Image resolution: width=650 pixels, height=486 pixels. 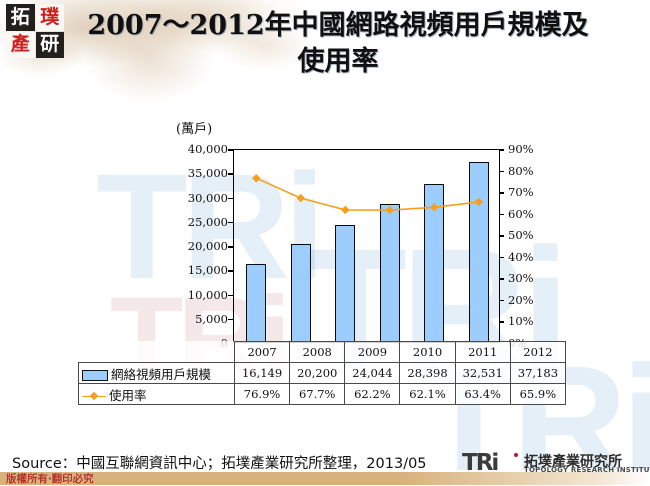 I want to click on y-axis-tick-label: 40,000, so click(x=207, y=149).